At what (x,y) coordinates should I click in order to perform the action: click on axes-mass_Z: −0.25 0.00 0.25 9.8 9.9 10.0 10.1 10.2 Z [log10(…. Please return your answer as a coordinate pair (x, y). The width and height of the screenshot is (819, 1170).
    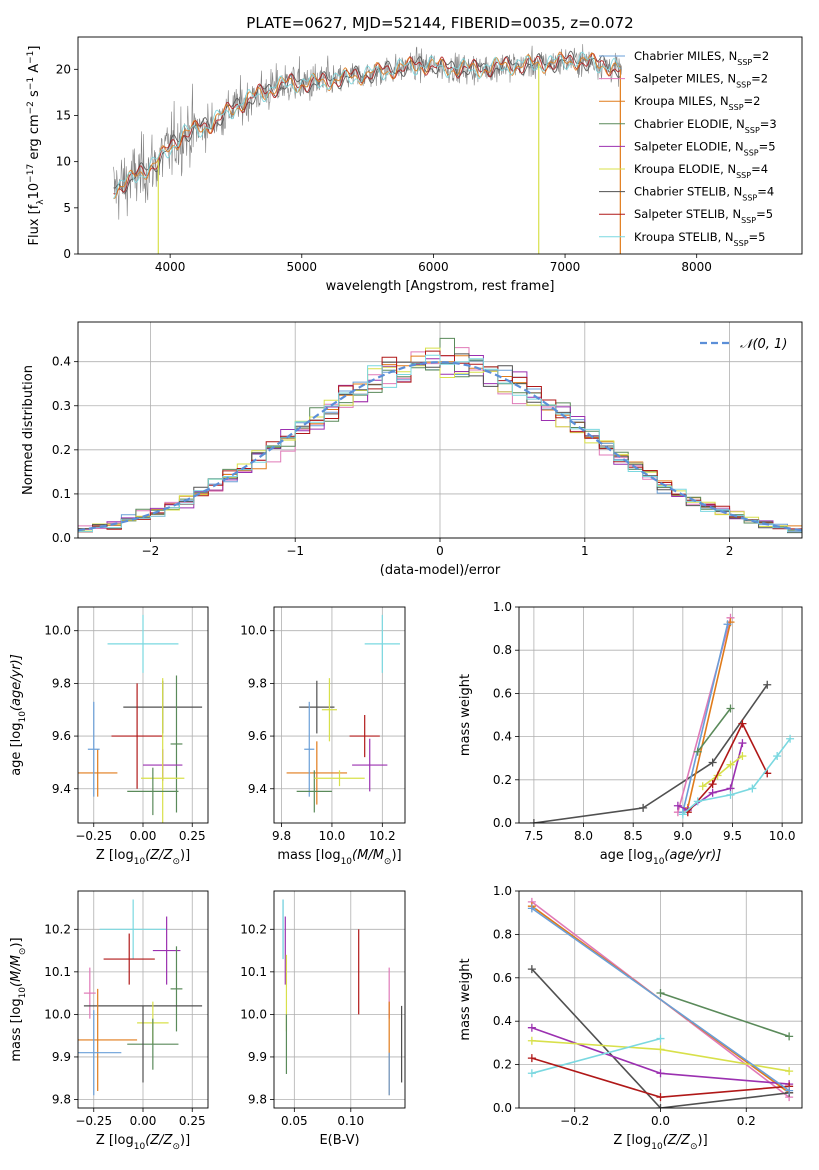
    Looking at the image, I should click on (109, 1021).